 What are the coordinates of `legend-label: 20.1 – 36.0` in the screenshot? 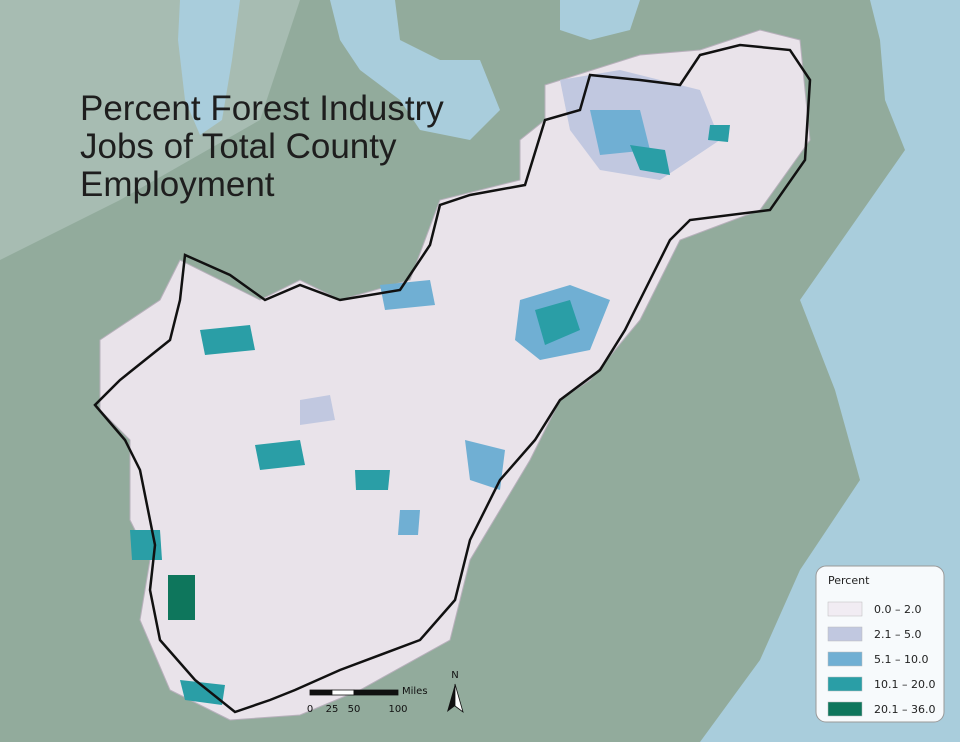 It's located at (904, 709).